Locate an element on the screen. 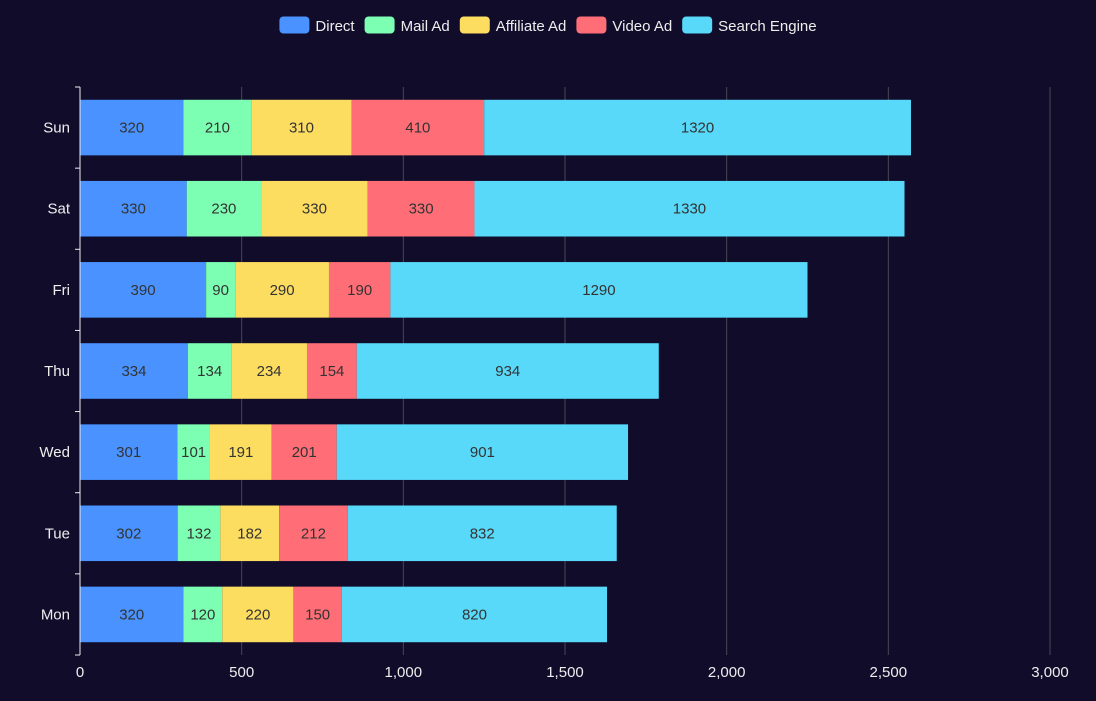 This screenshot has width=1096, height=701. data-label-video-ad-tue: 212 is located at coordinates (313, 533).